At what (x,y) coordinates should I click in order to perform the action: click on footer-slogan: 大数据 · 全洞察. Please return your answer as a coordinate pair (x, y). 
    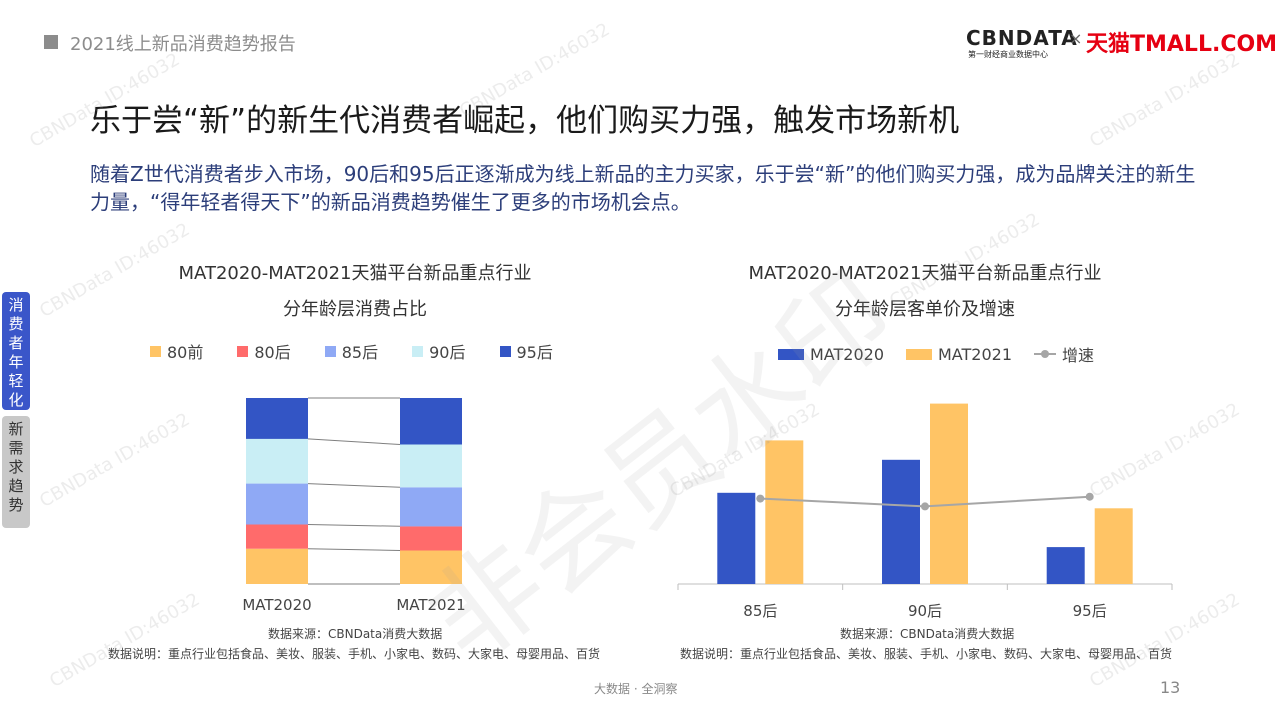
    Looking at the image, I should click on (636, 689).